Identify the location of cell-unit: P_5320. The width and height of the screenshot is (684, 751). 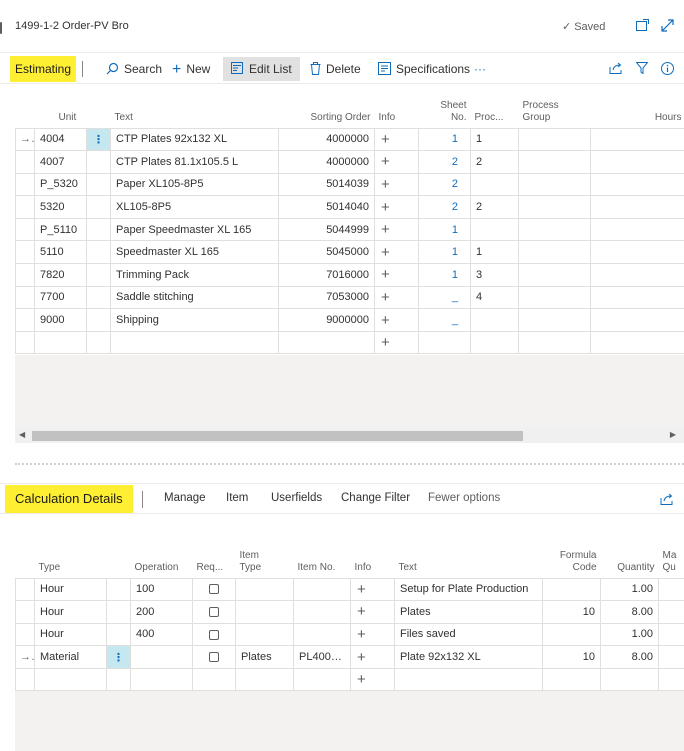
(60, 184).